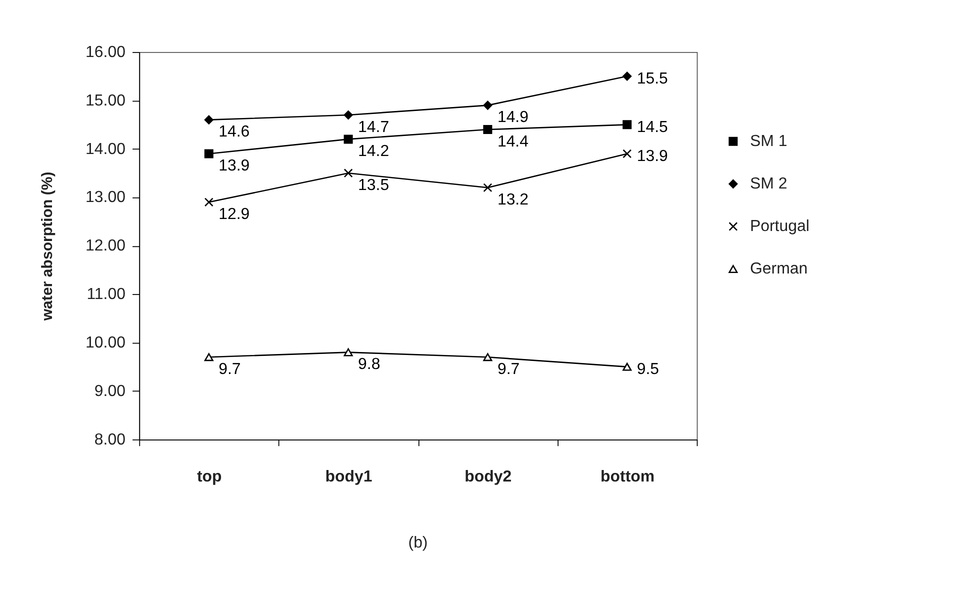 The width and height of the screenshot is (961, 612). Describe the element at coordinates (209, 477) in the screenshot. I see `x-tick-label: top` at that location.